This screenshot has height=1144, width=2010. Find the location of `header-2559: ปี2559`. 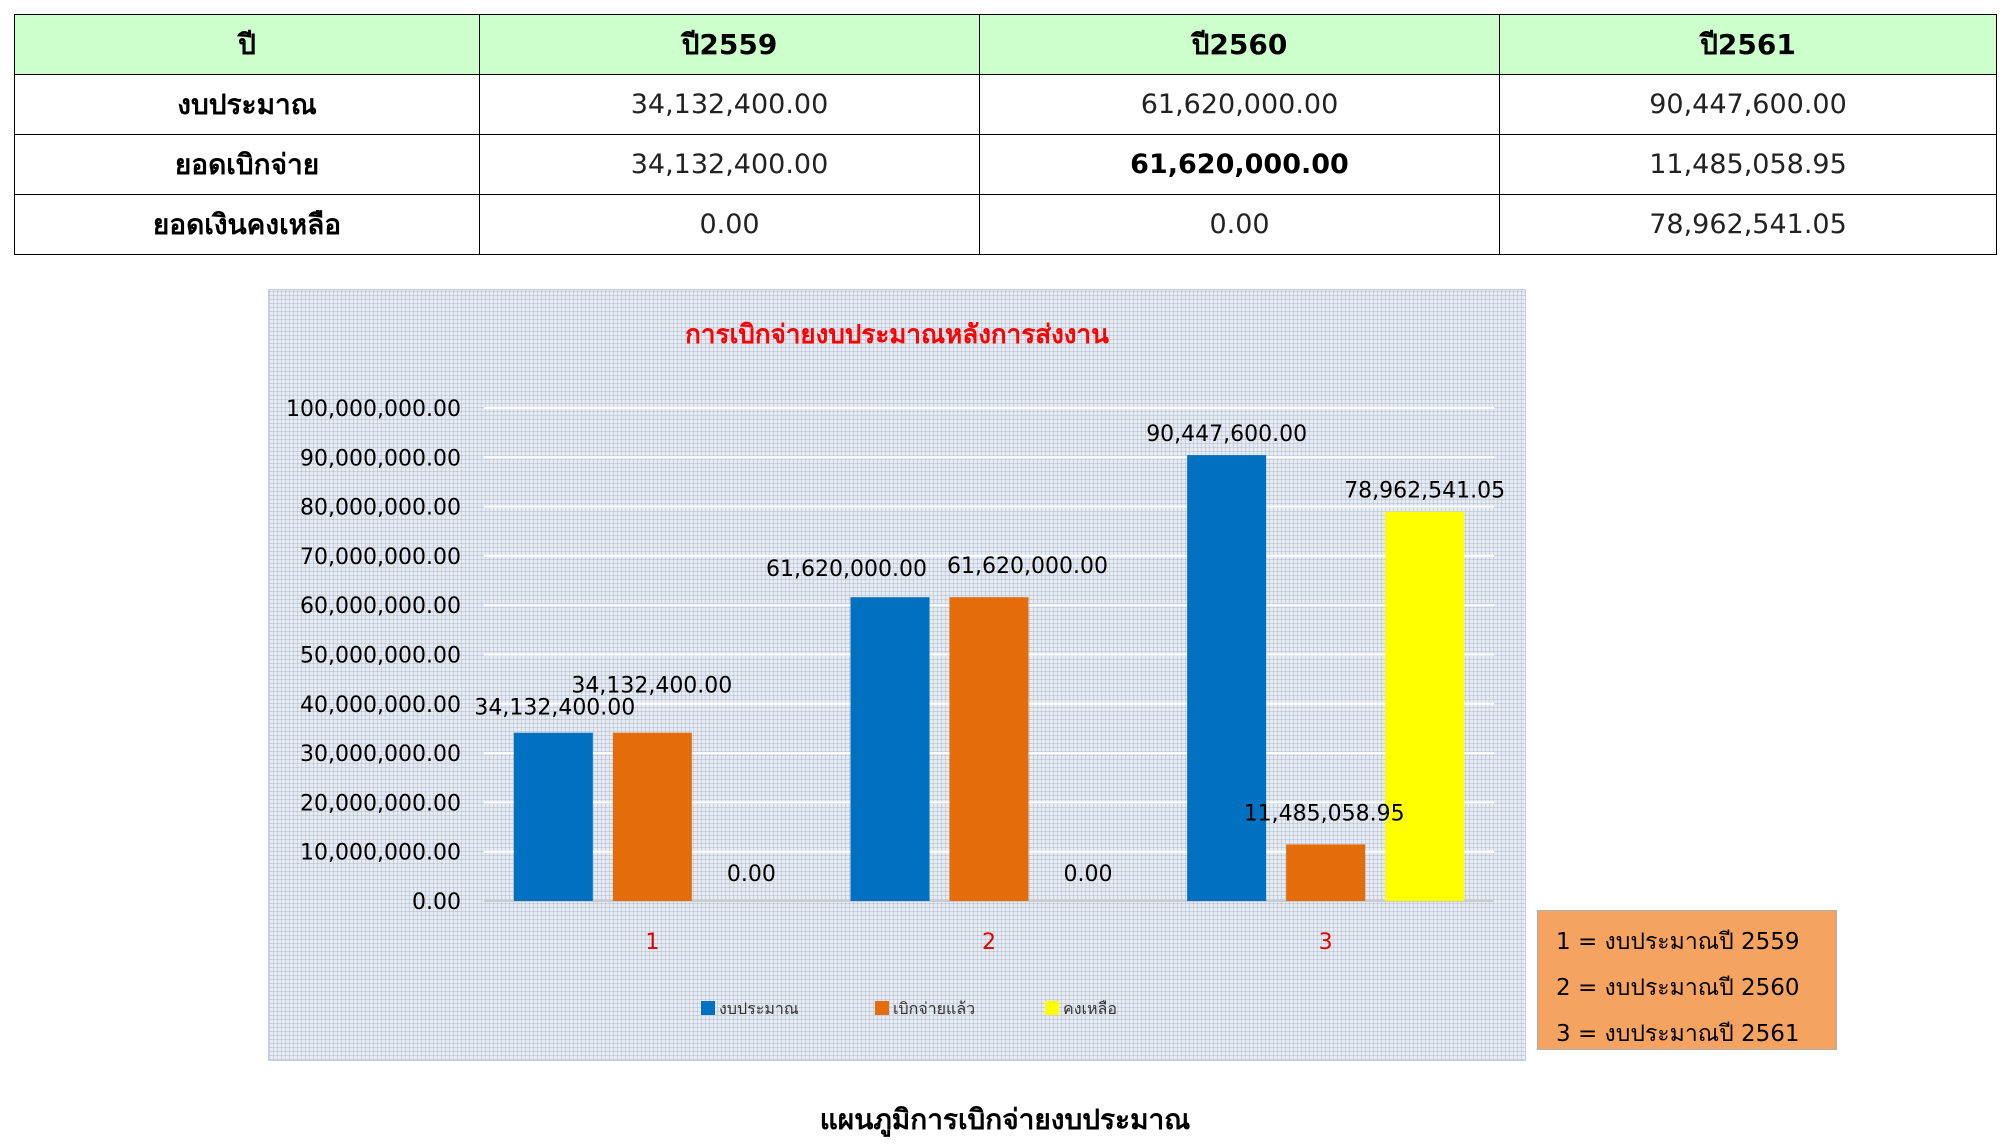

header-2559: ปี2559 is located at coordinates (729, 44).